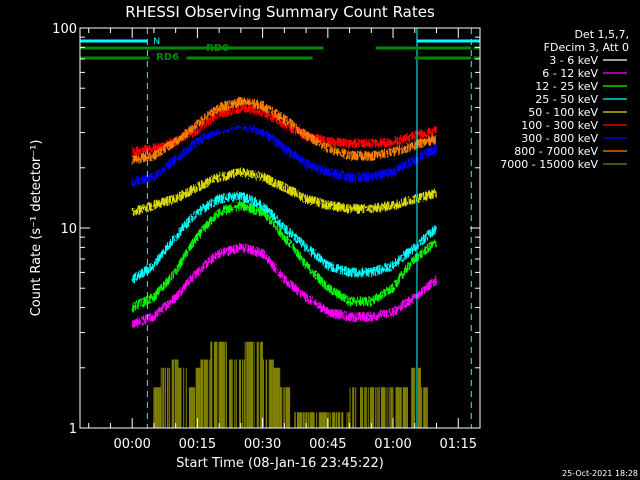 This screenshot has width=640, height=480. What do you see at coordinates (197, 444) in the screenshot?
I see `x-tick-label: 00:15` at bounding box center [197, 444].